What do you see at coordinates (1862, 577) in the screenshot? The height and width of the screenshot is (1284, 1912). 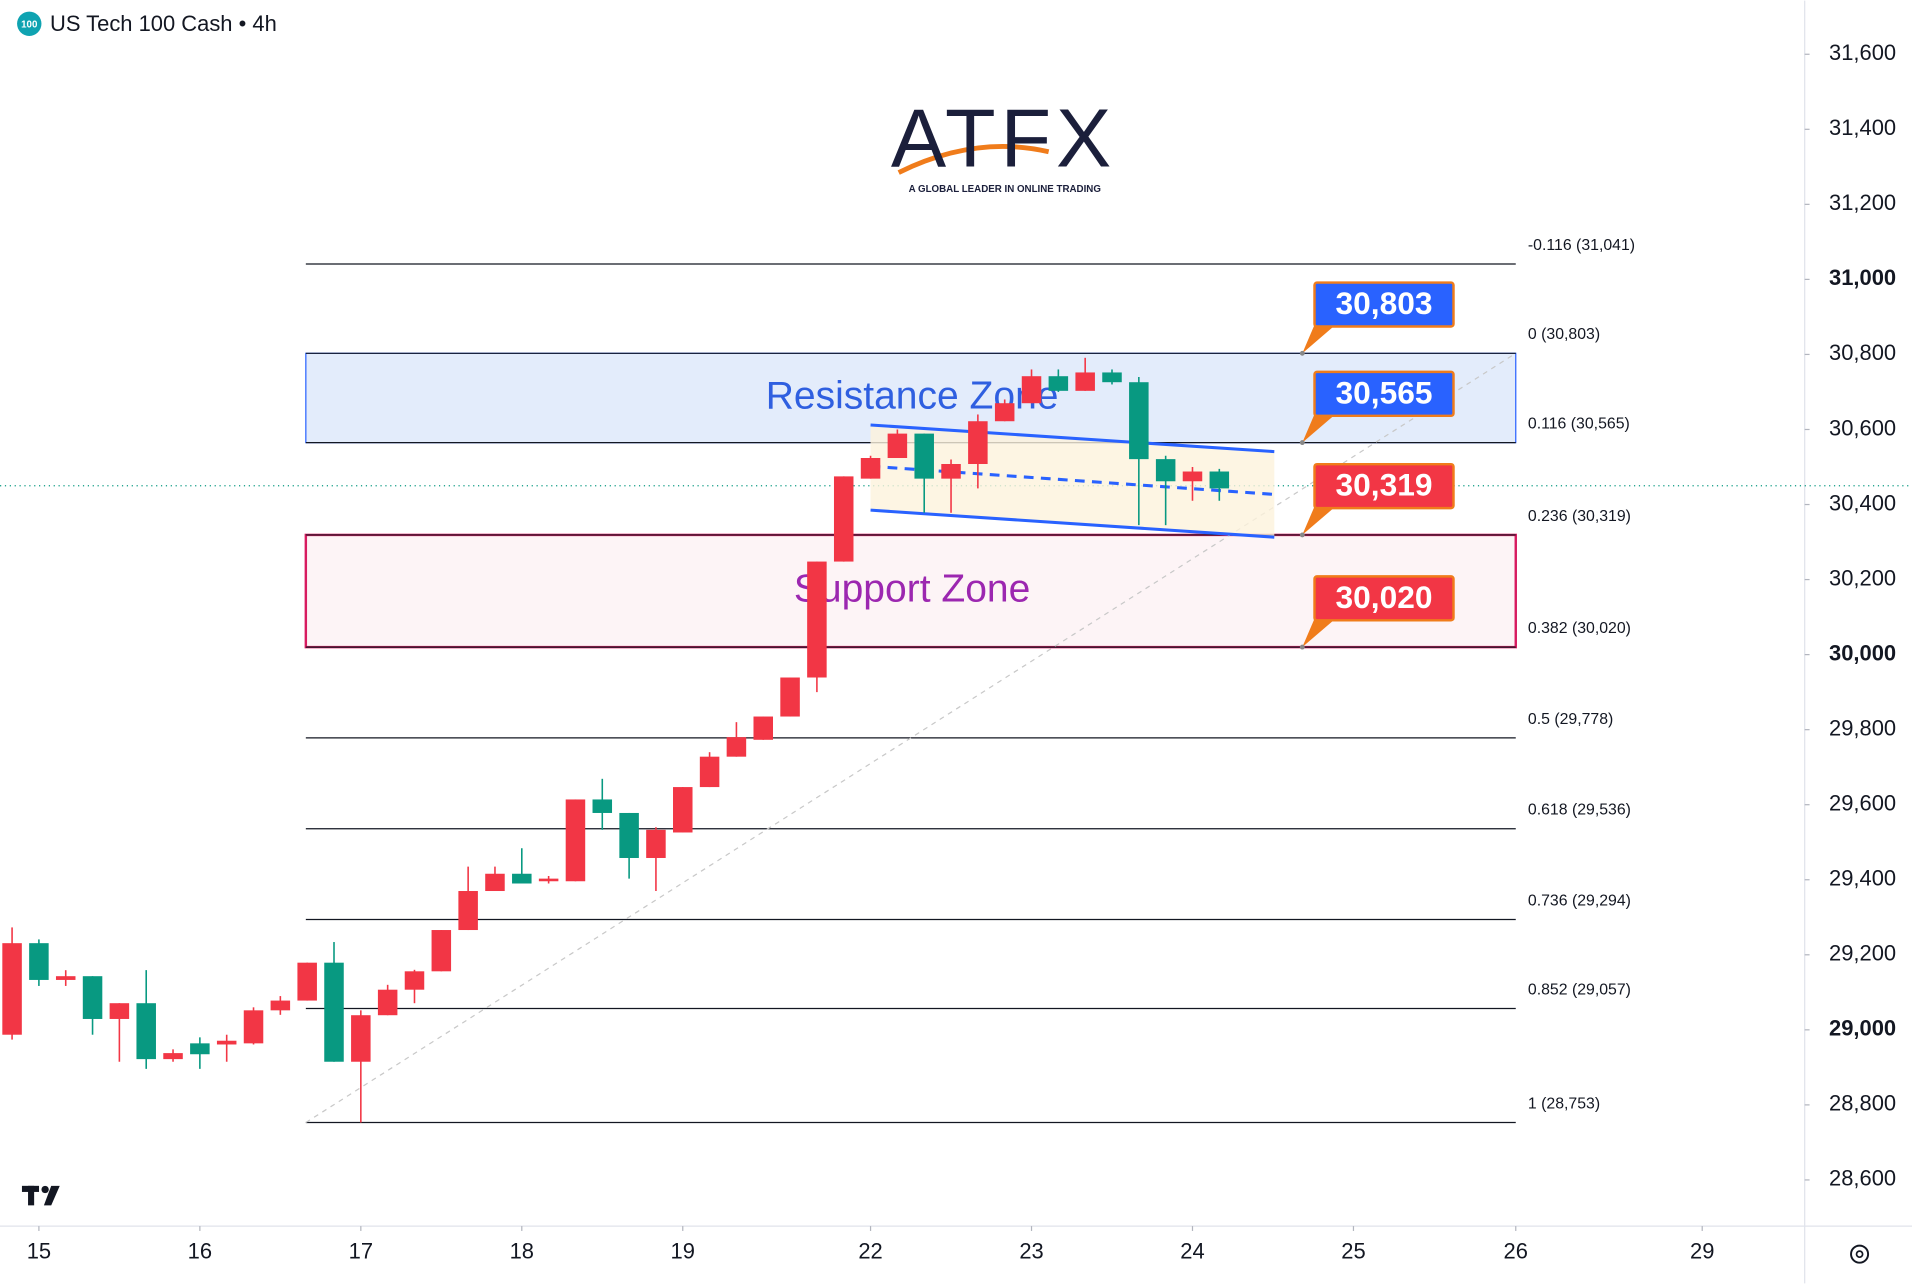 I see `y-tick-label: 30,200` at bounding box center [1862, 577].